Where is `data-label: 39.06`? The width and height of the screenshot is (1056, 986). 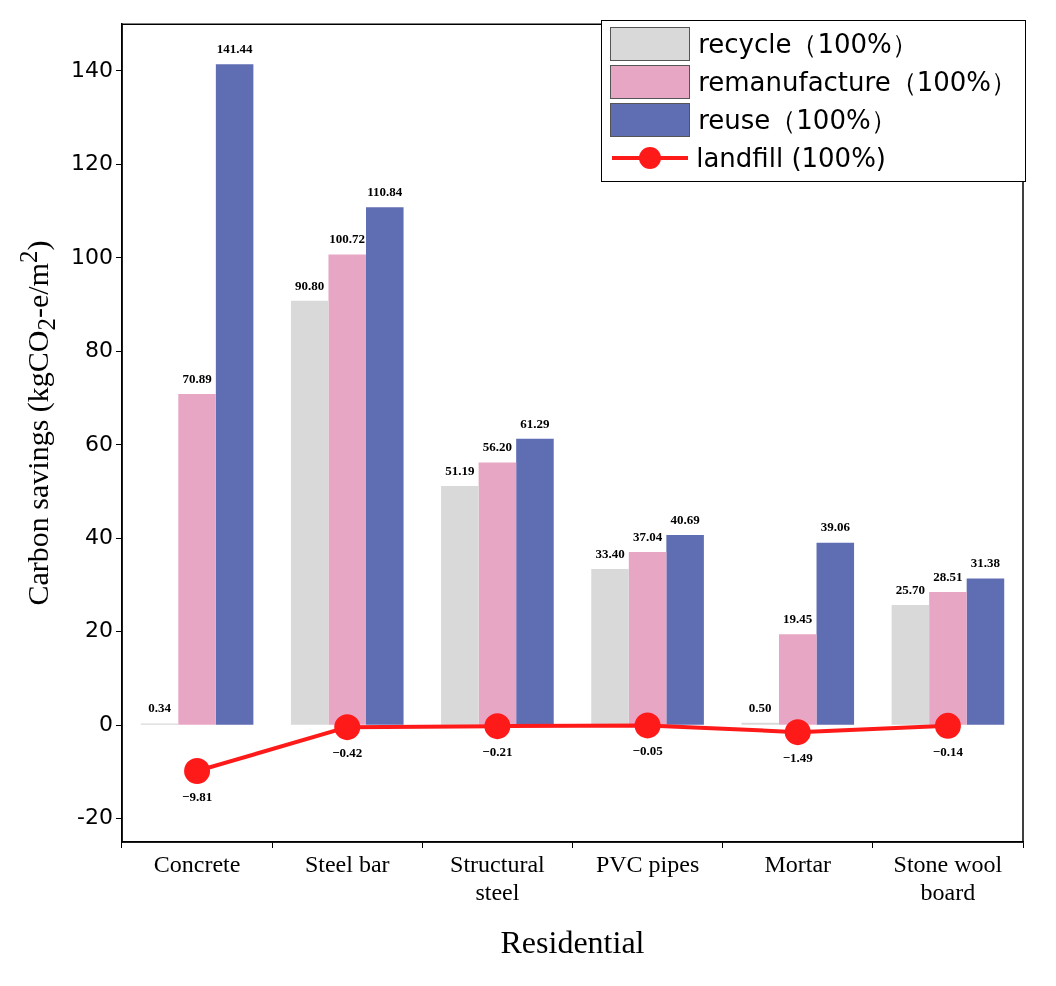
data-label: 39.06 is located at coordinates (835, 527).